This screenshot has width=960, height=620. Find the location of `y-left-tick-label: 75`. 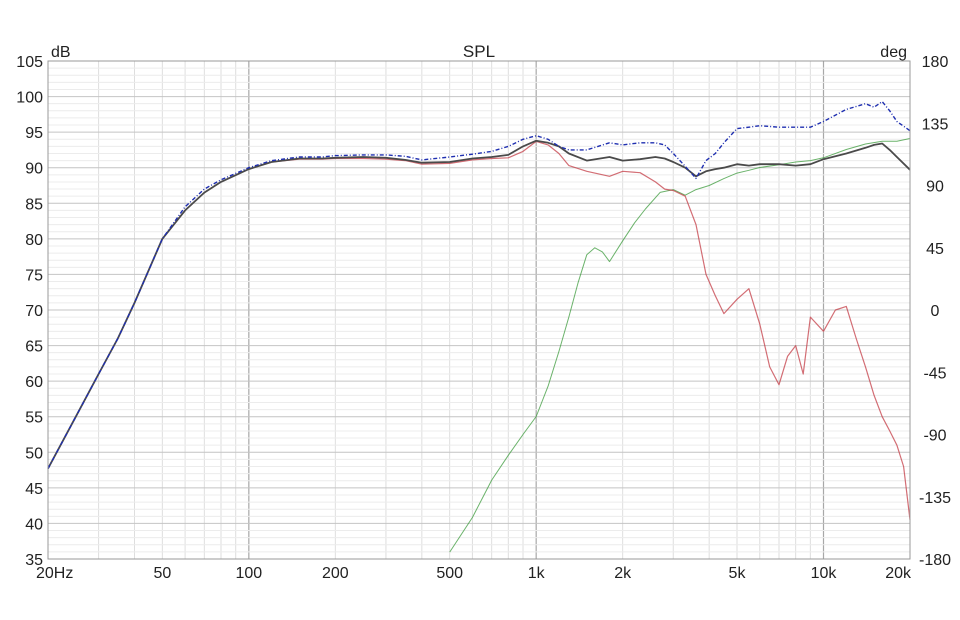

y-left-tick-label: 75 is located at coordinates (34, 275).